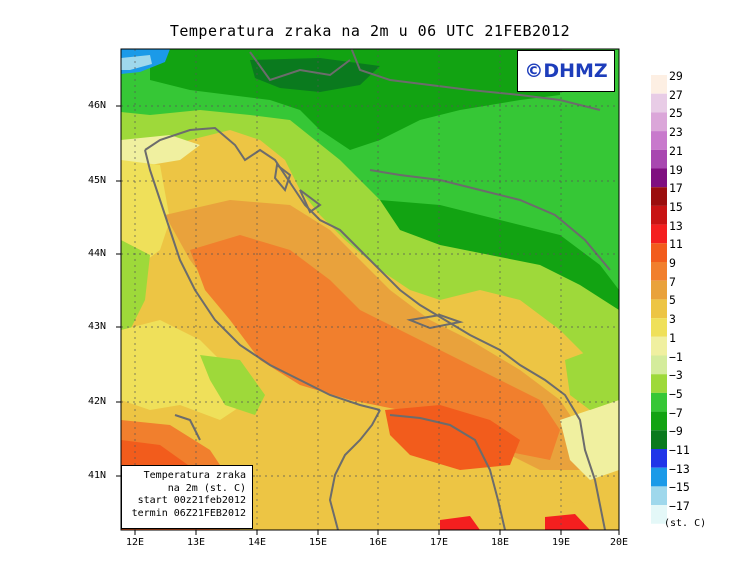 The height and width of the screenshot is (582, 740). Describe the element at coordinates (619, 542) in the screenshot. I see `lon-label-20e: 20E` at that location.